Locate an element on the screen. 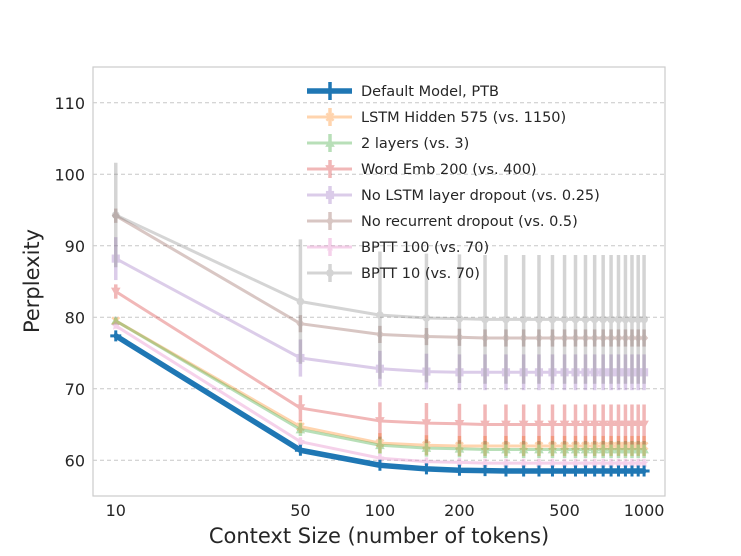  x-tick-label: 200 is located at coordinates (459, 510).